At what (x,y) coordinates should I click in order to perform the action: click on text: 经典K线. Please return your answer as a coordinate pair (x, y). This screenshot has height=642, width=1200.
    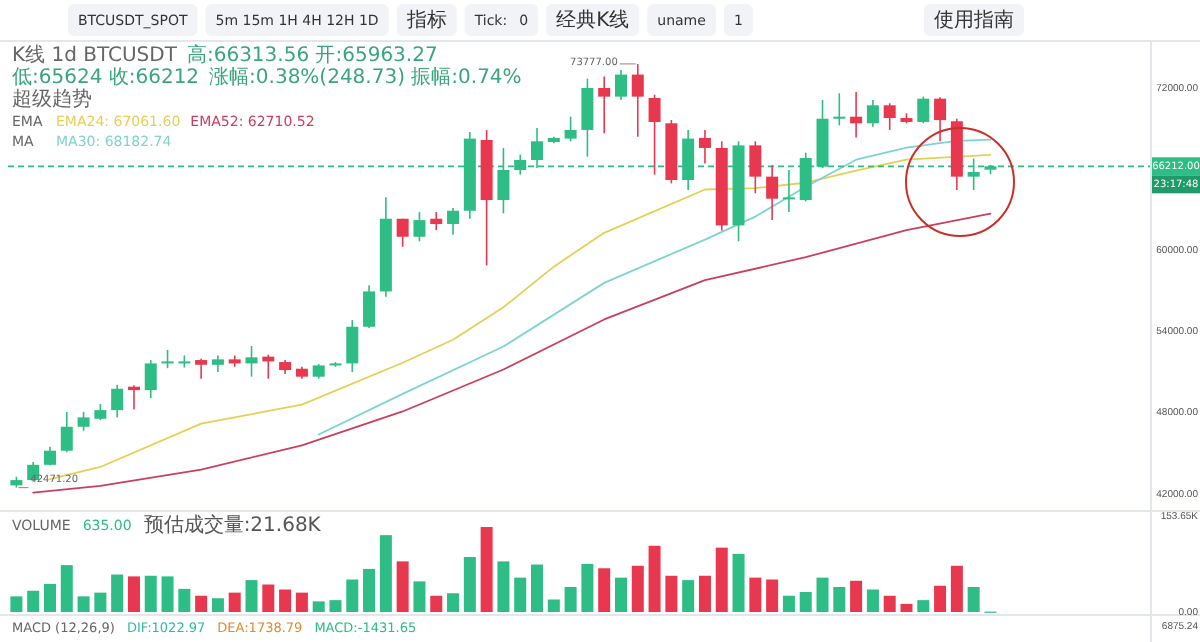
    Looking at the image, I should click on (593, 20).